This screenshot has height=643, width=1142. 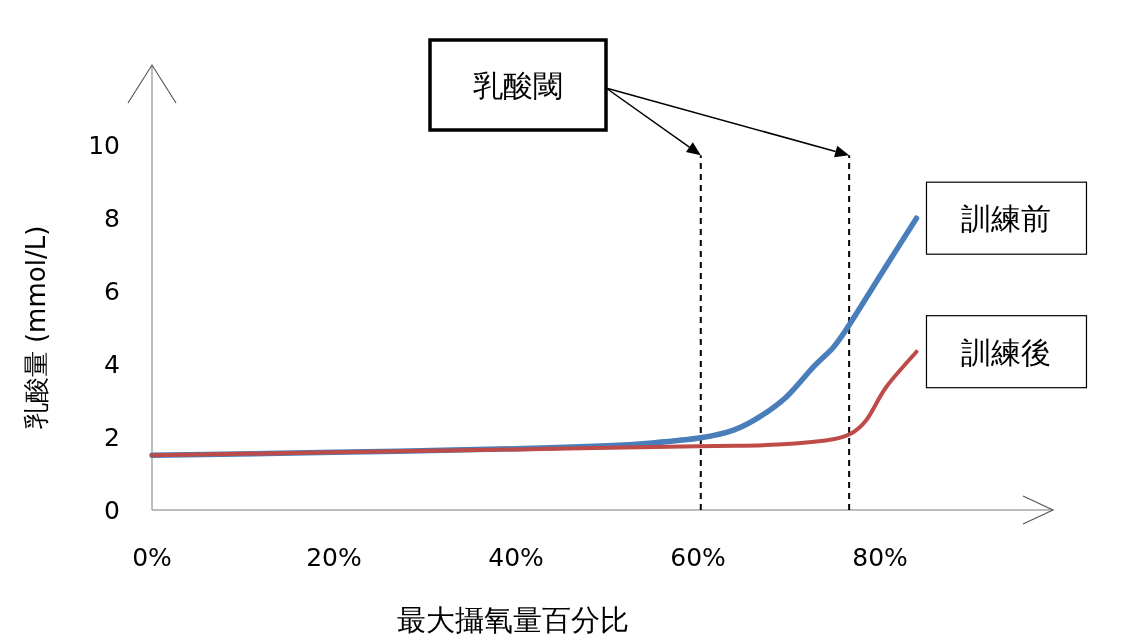 What do you see at coordinates (518, 85) in the screenshot?
I see `annotation: 乳酸閾` at bounding box center [518, 85].